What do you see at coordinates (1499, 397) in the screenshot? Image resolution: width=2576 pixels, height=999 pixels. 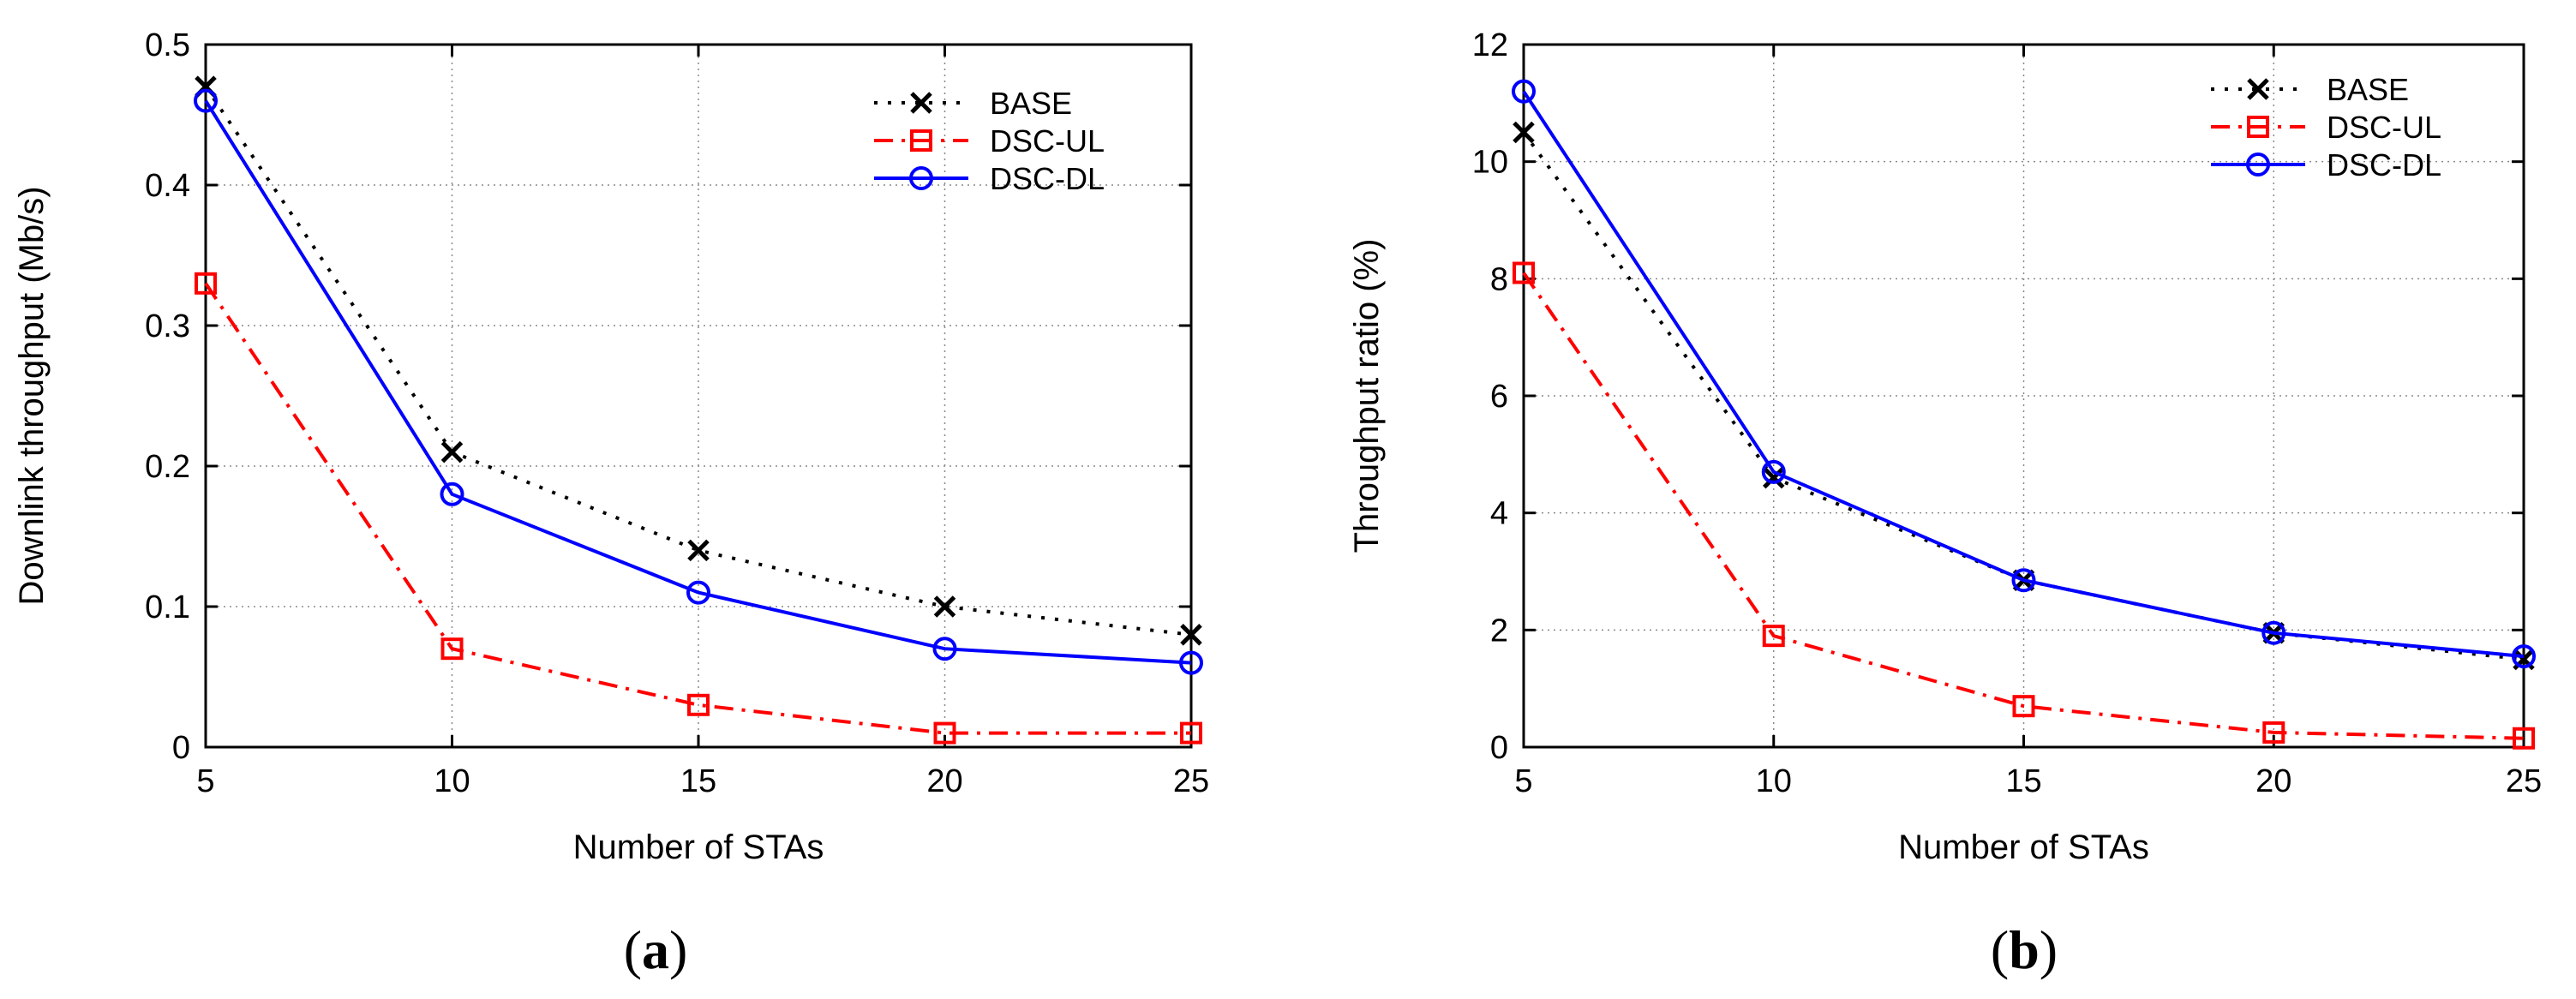 I see `y-tick-label: 6` at bounding box center [1499, 397].